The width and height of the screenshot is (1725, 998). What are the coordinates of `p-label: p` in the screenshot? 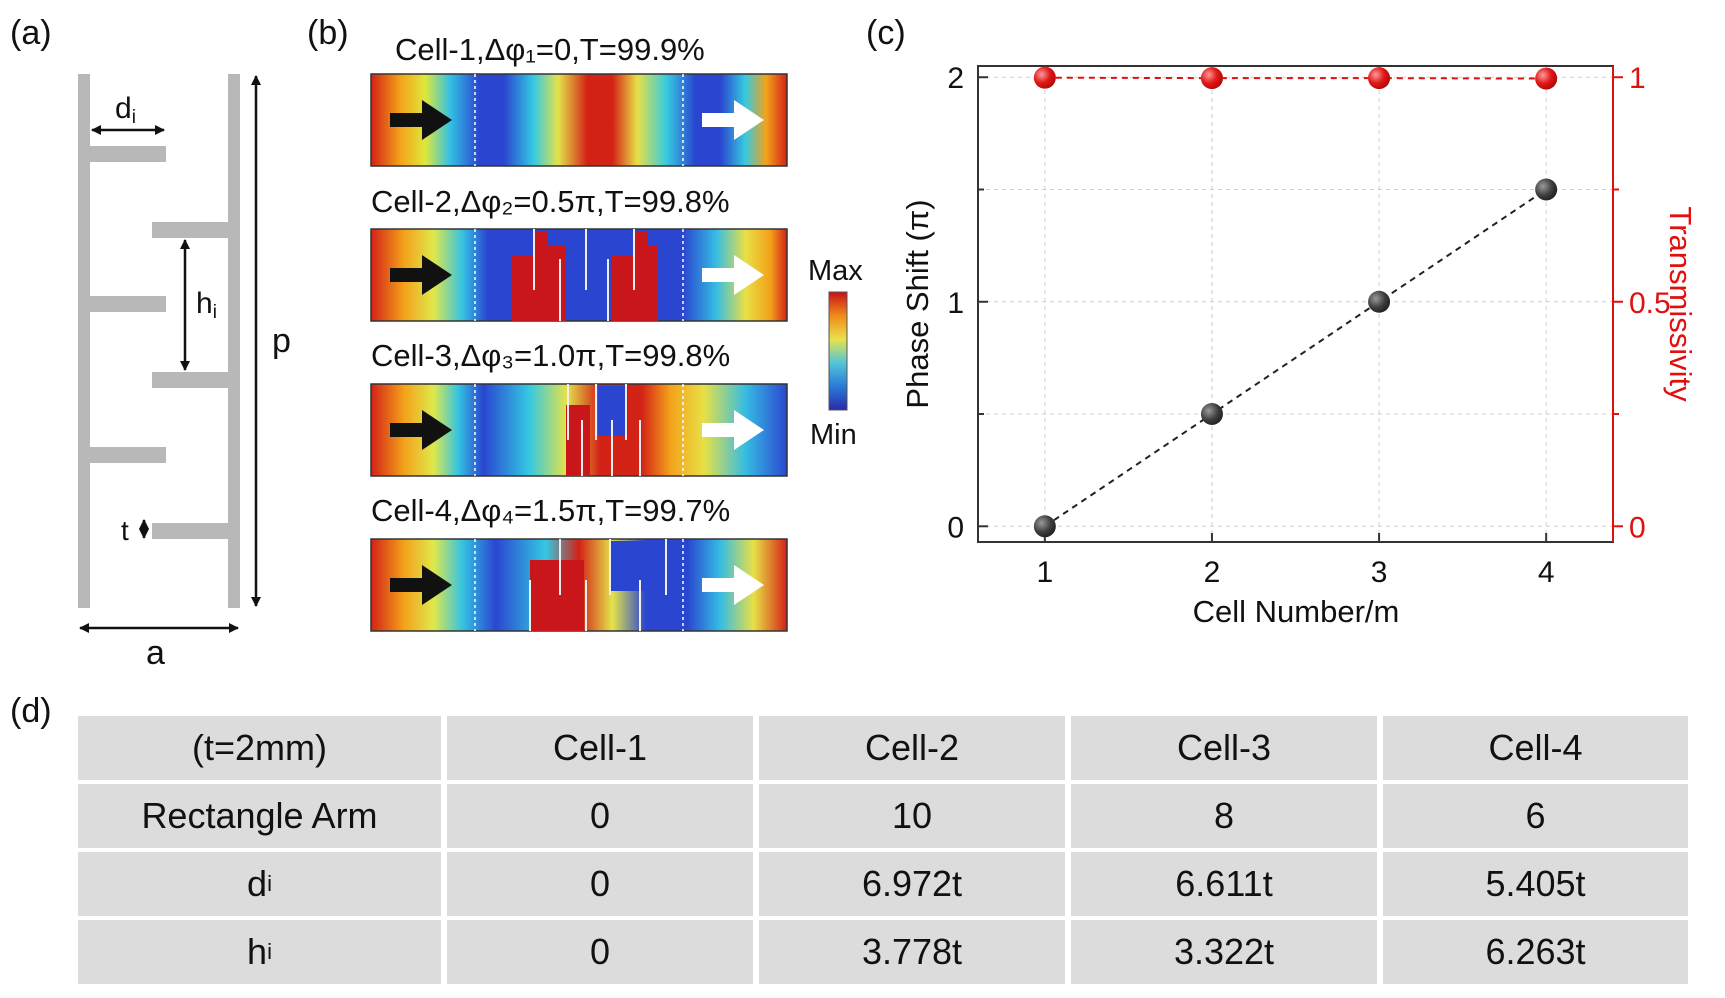 It's located at (281, 341).